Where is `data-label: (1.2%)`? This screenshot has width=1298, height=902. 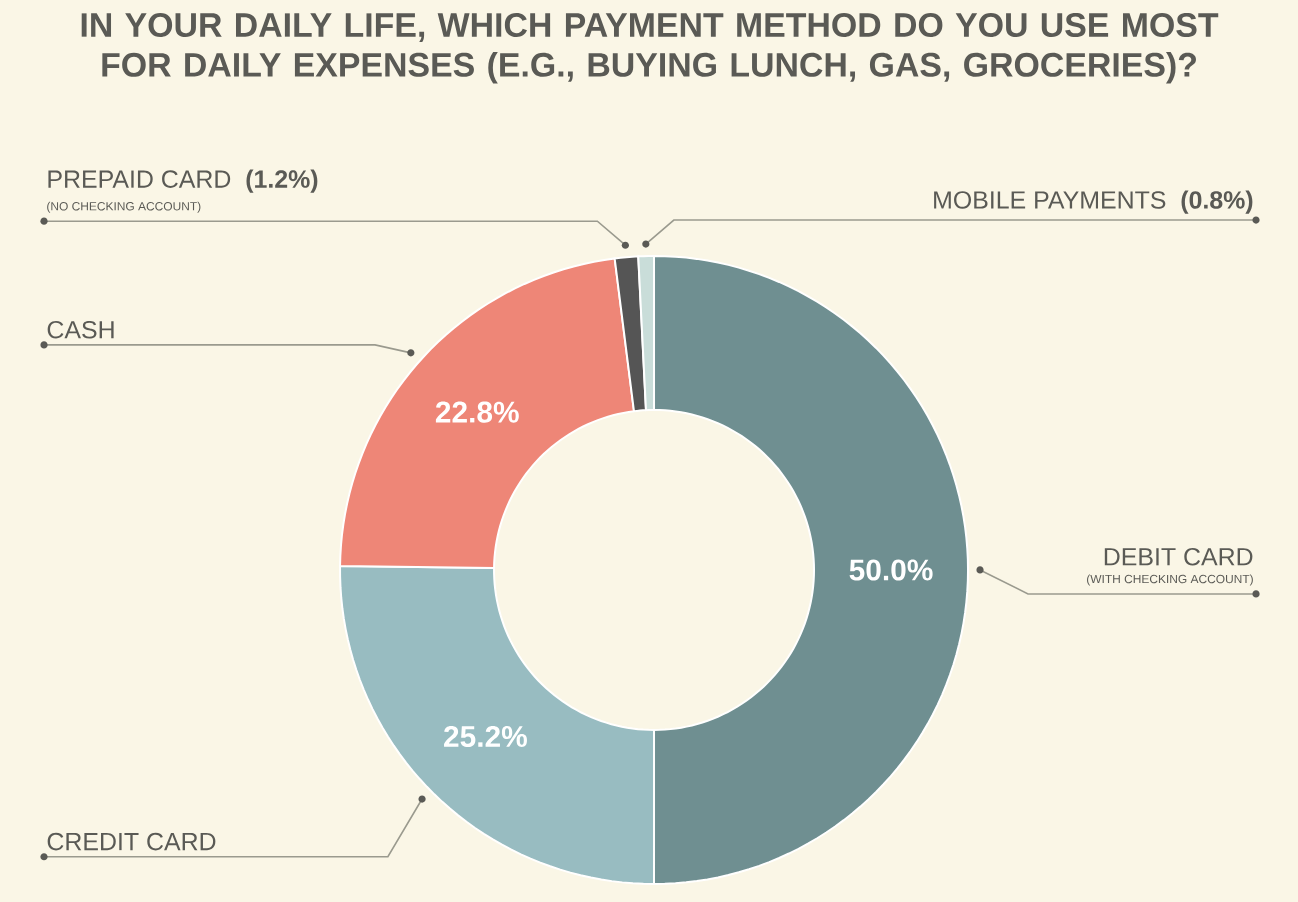 data-label: (1.2%) is located at coordinates (282, 181).